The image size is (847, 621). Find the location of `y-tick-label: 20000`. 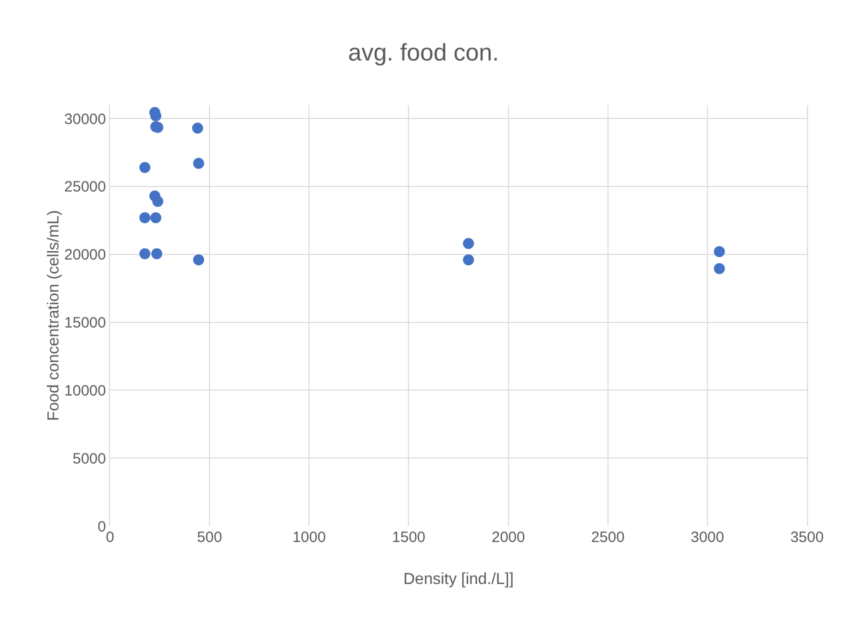

y-tick-label: 20000 is located at coordinates (85, 255).